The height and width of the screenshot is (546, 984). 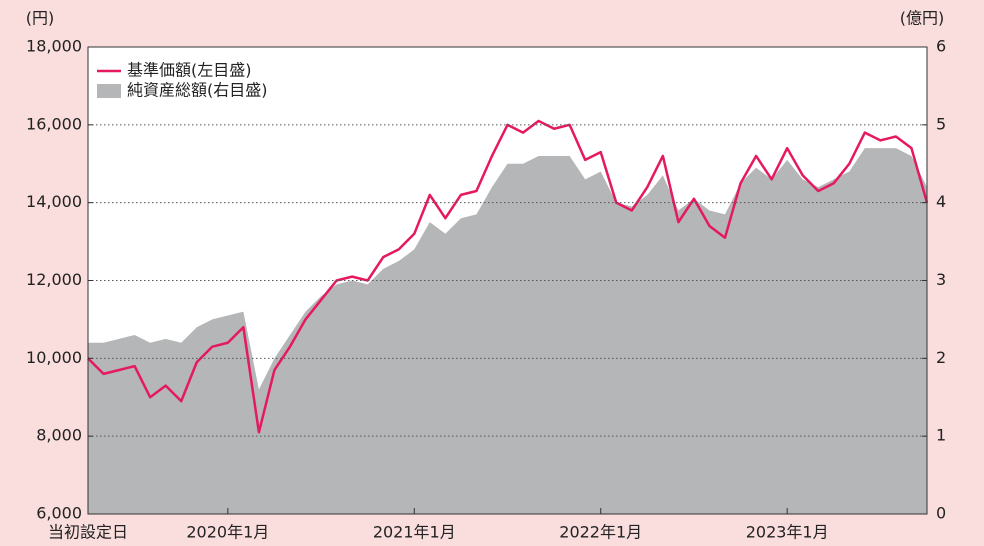 What do you see at coordinates (941, 279) in the screenshot?
I see `y2-tick-label: 3` at bounding box center [941, 279].